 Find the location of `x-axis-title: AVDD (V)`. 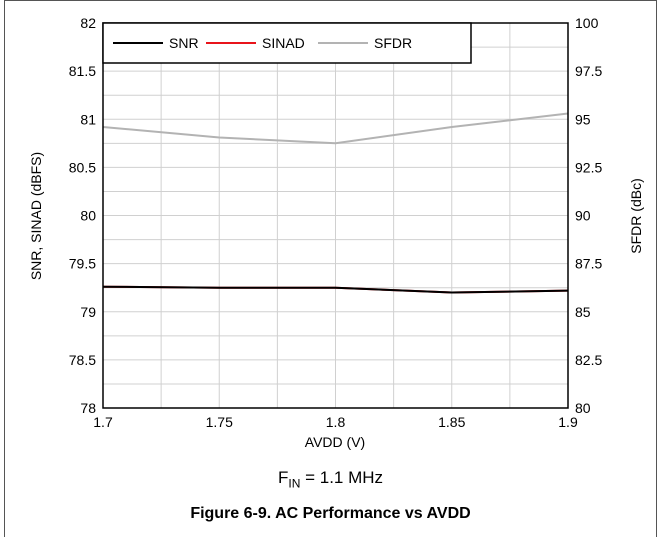

x-axis-title: AVDD (V) is located at coordinates (335, 442).